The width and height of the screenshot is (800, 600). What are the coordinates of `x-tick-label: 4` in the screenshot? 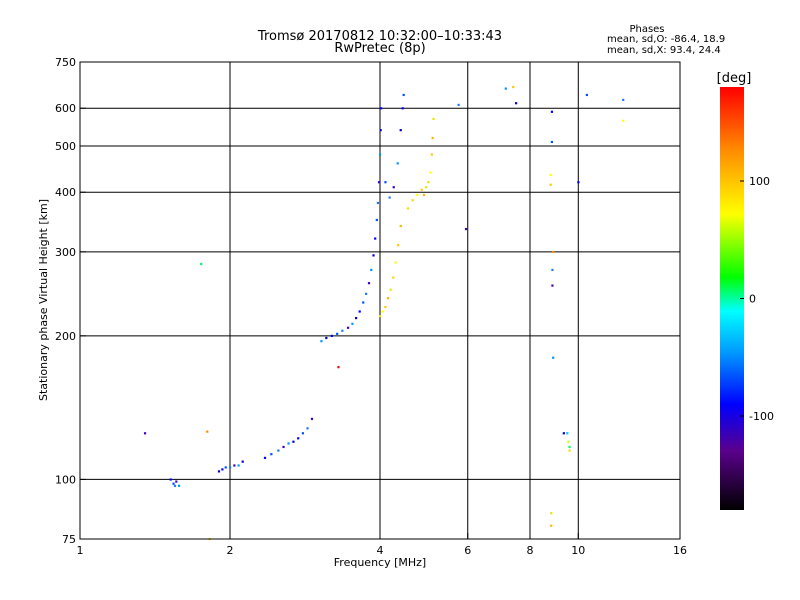 It's located at (380, 550).